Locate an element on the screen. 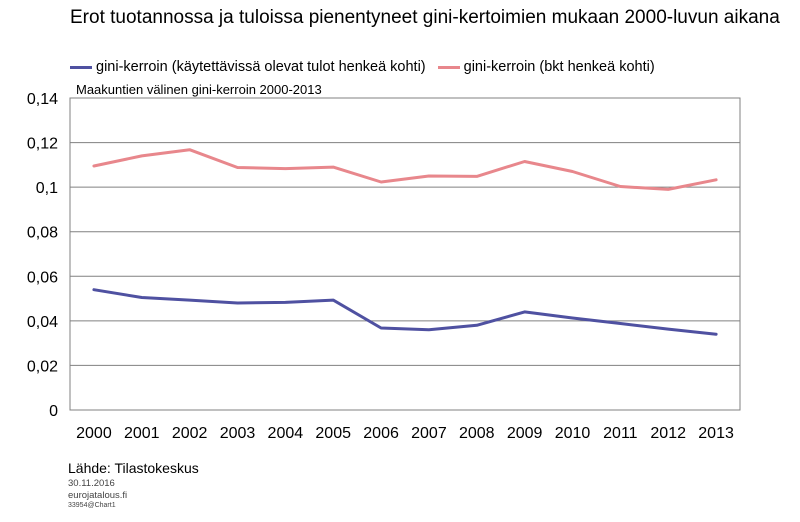 This screenshot has height=522, width=800. y-tick-label: 0 is located at coordinates (53, 411).